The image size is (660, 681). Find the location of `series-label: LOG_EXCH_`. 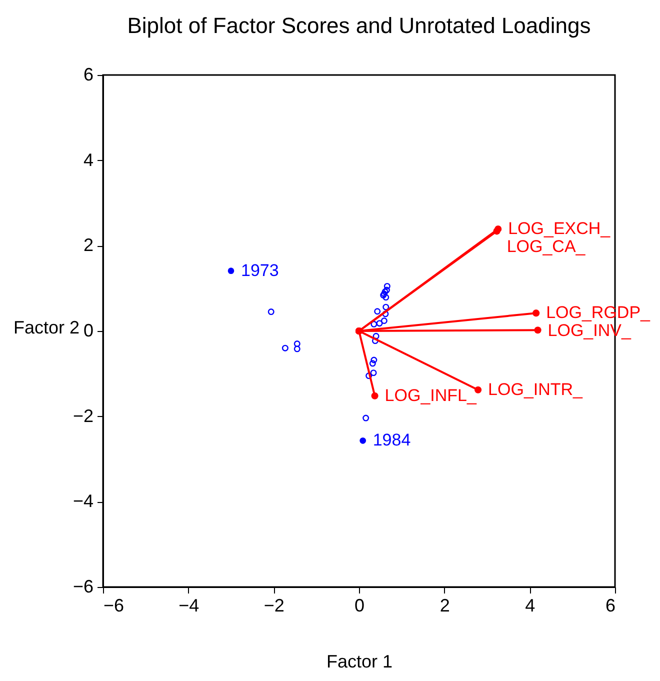

series-label: LOG_EXCH_ is located at coordinates (559, 228).